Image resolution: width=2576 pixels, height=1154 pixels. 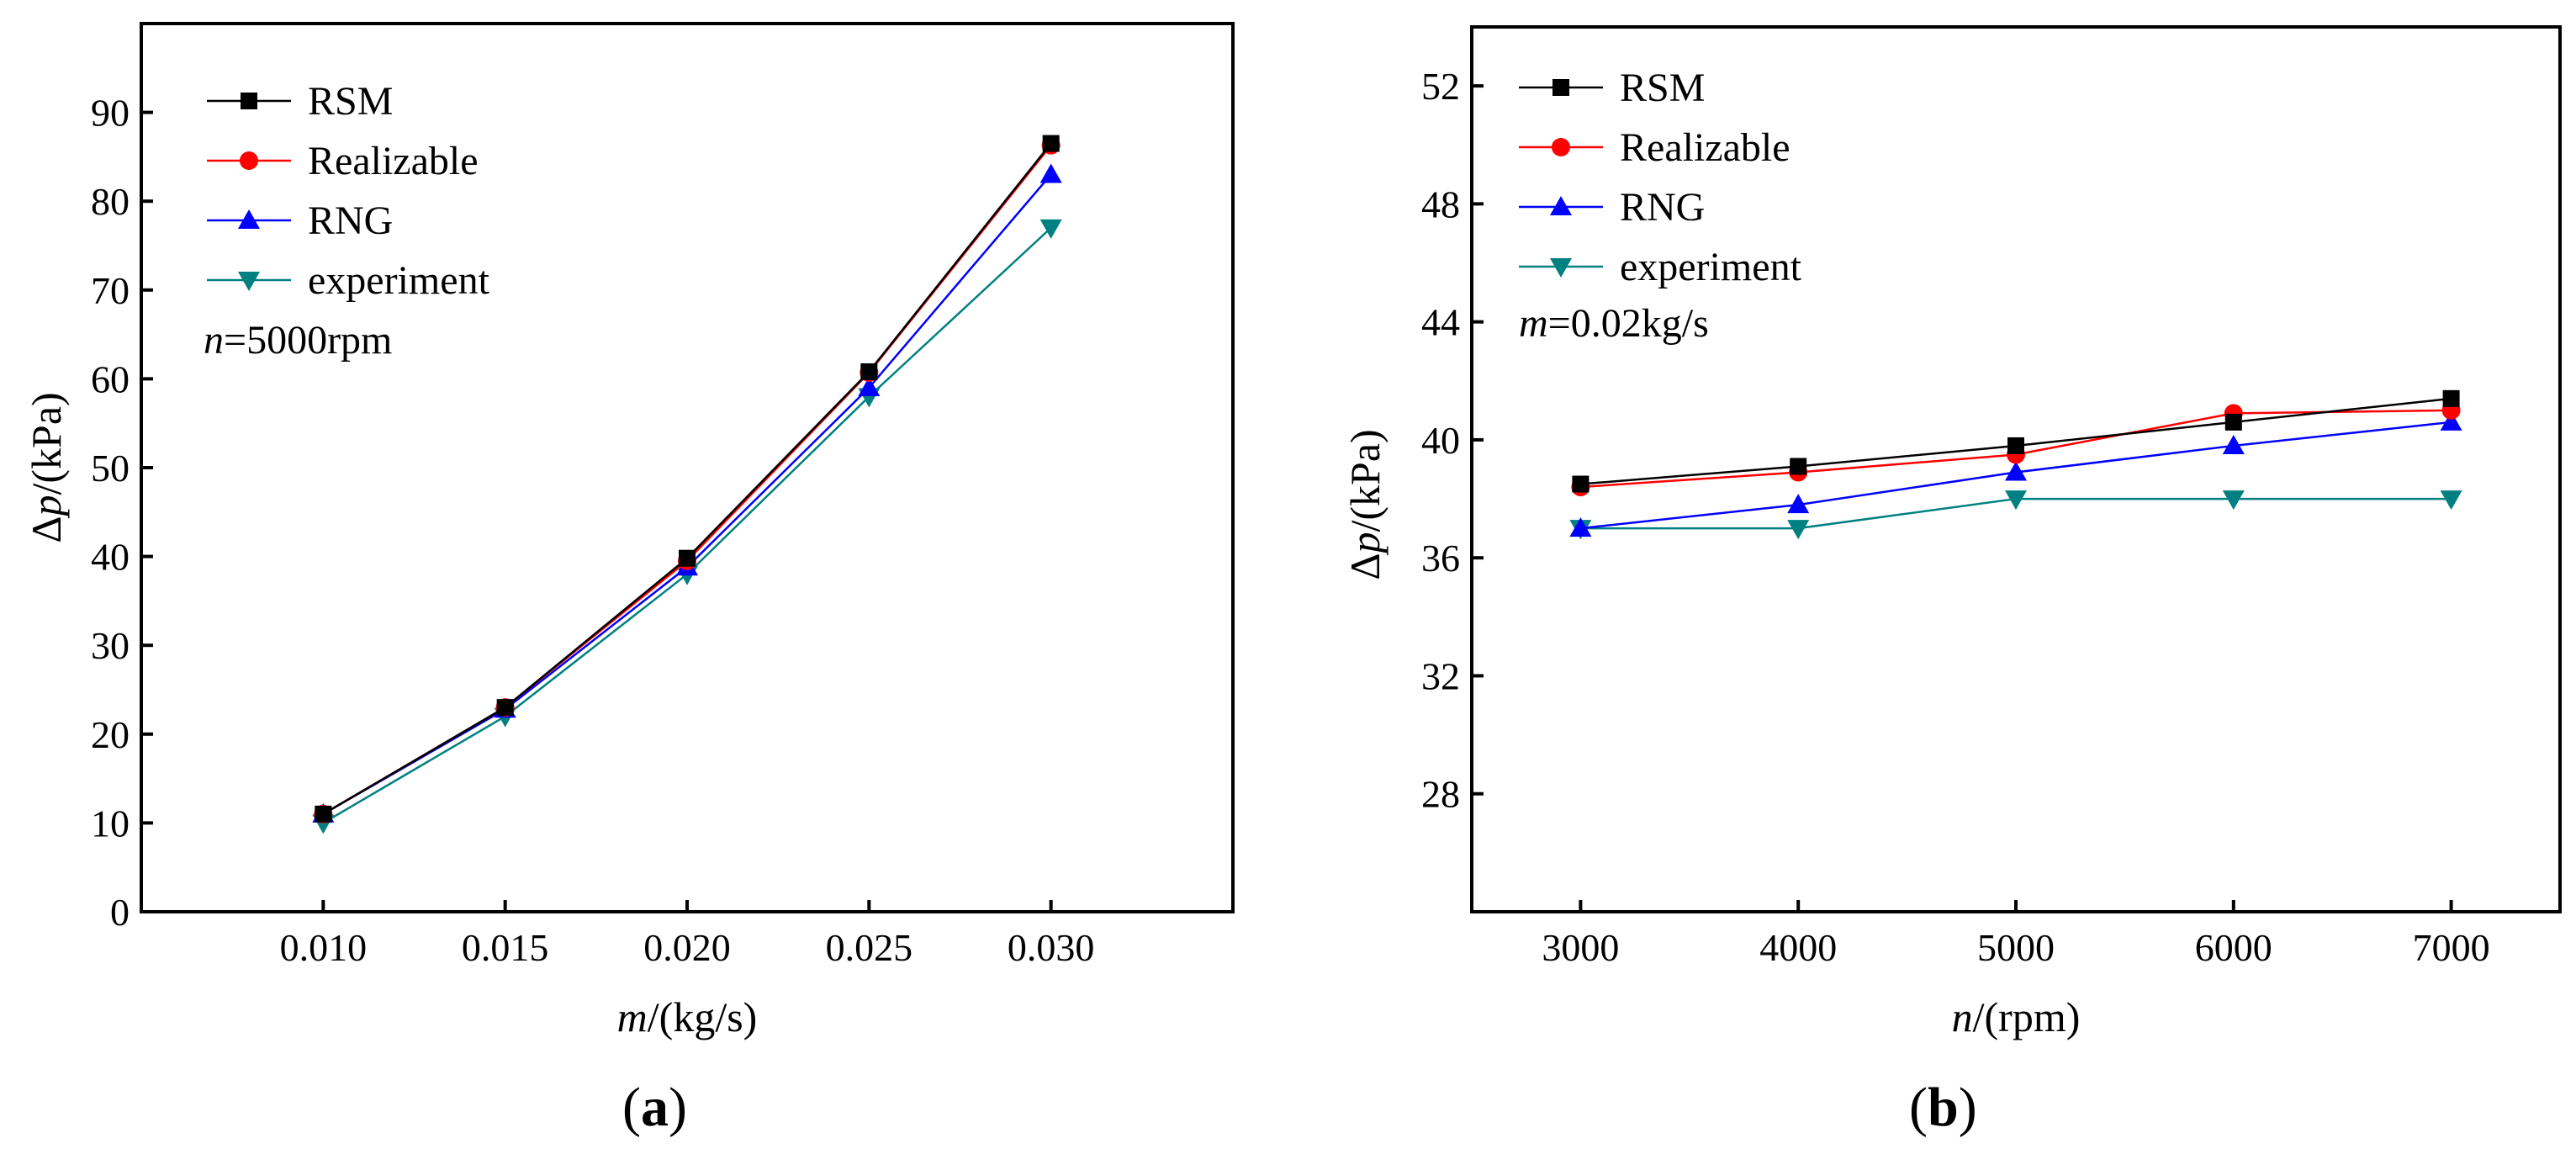 I want to click on legend-marker-experiment-b, so click(x=1561, y=268).